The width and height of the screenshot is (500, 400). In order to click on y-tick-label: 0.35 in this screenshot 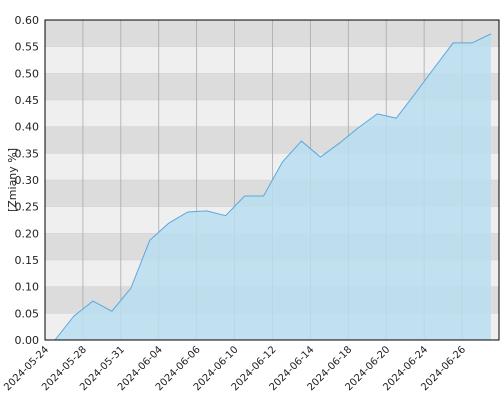, I will do `click(27, 153)`.